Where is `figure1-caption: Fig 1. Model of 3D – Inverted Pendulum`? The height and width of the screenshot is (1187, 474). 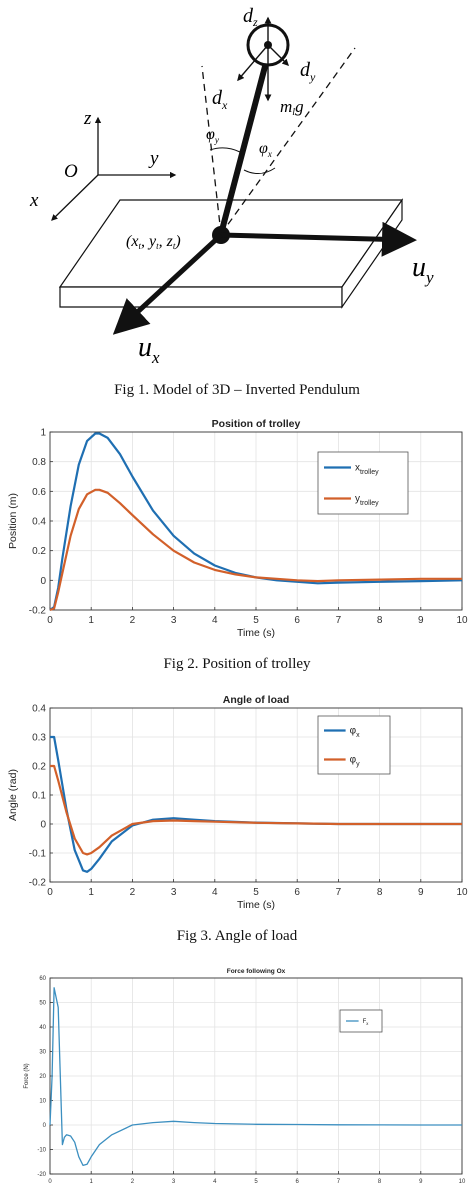
figure1-caption: Fig 1. Model of 3D – Inverted Pendulum is located at coordinates (237, 390).